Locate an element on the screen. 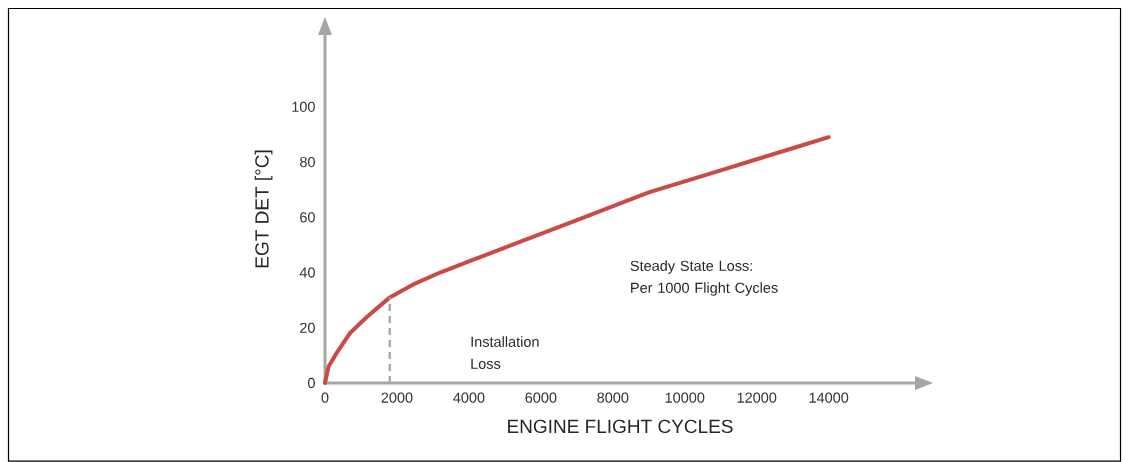 This screenshot has width=1129, height=462. x-tick-label: 10000 is located at coordinates (685, 397).